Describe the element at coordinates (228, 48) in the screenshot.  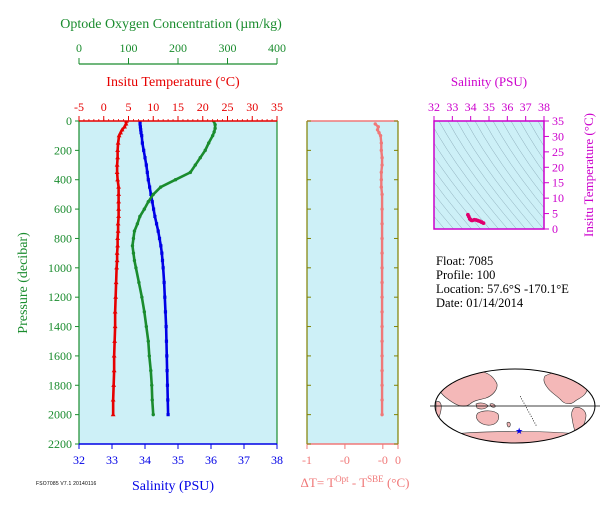
I see `oxygen-tick-label: 300` at that location.